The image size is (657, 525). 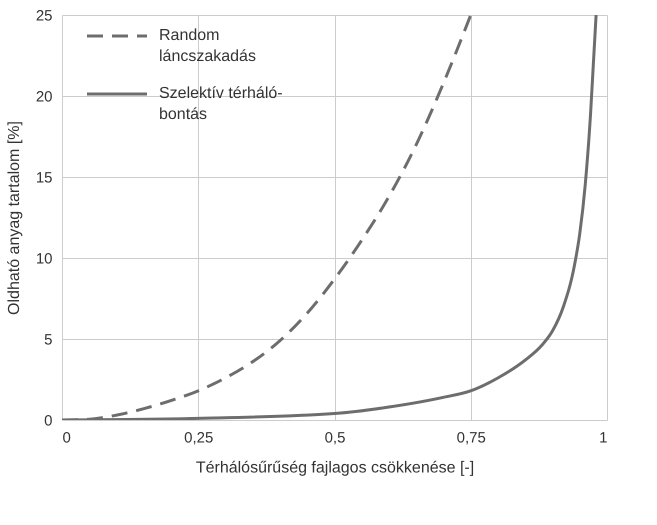 What do you see at coordinates (66, 438) in the screenshot?
I see `x-tick-label: 0` at bounding box center [66, 438].